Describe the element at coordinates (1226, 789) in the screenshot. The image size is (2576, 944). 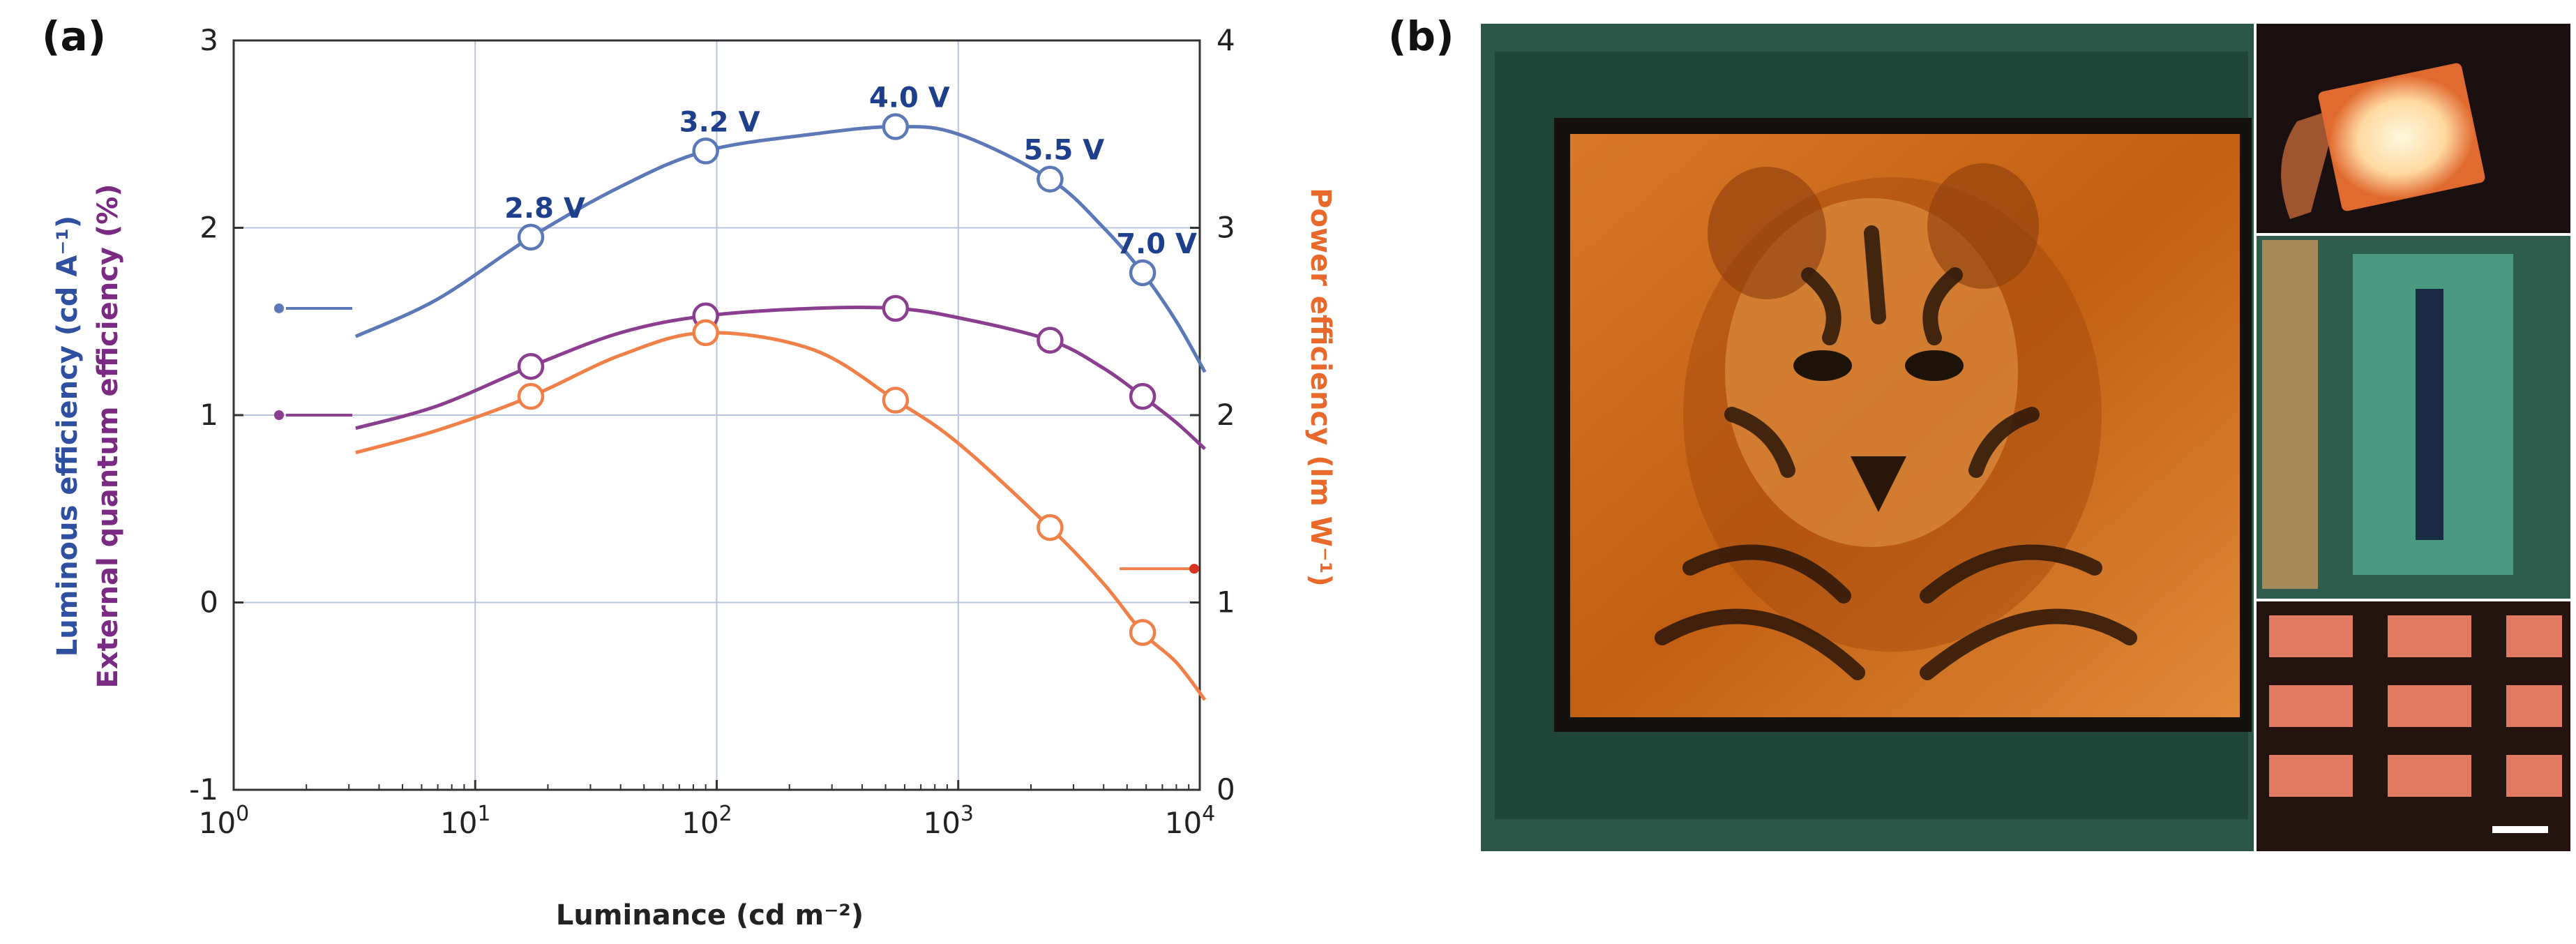
I see `y-right-tick-label: 0` at that location.